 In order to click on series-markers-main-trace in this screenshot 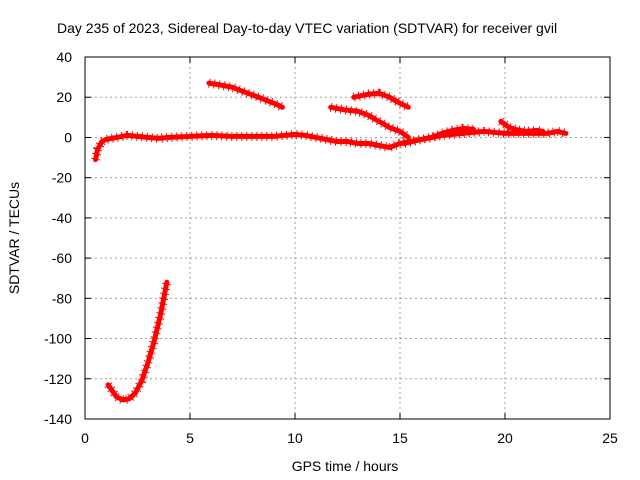, I will do `click(329, 143)`.